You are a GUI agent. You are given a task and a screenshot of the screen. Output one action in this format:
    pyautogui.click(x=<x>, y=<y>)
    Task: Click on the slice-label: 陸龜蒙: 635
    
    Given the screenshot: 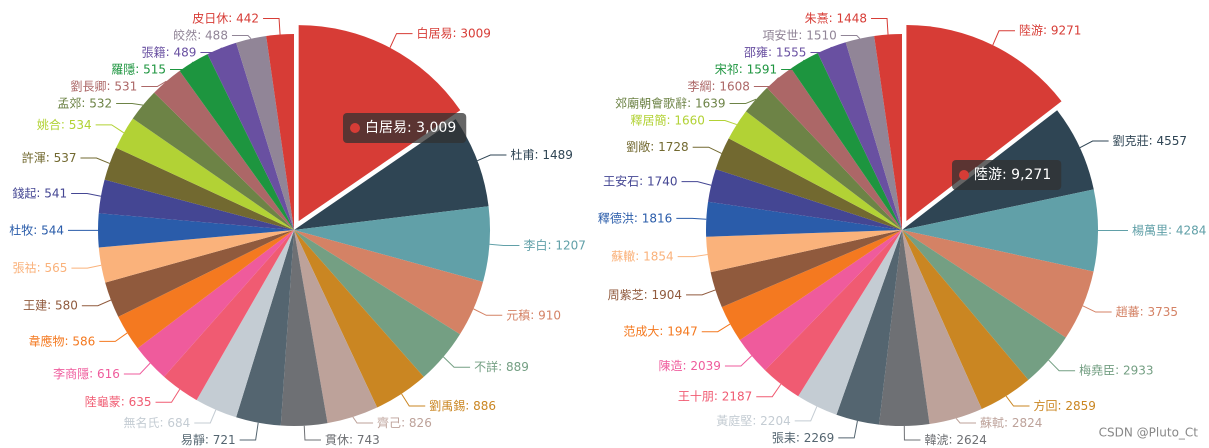 What is the action you would take?
    pyautogui.click(x=118, y=402)
    